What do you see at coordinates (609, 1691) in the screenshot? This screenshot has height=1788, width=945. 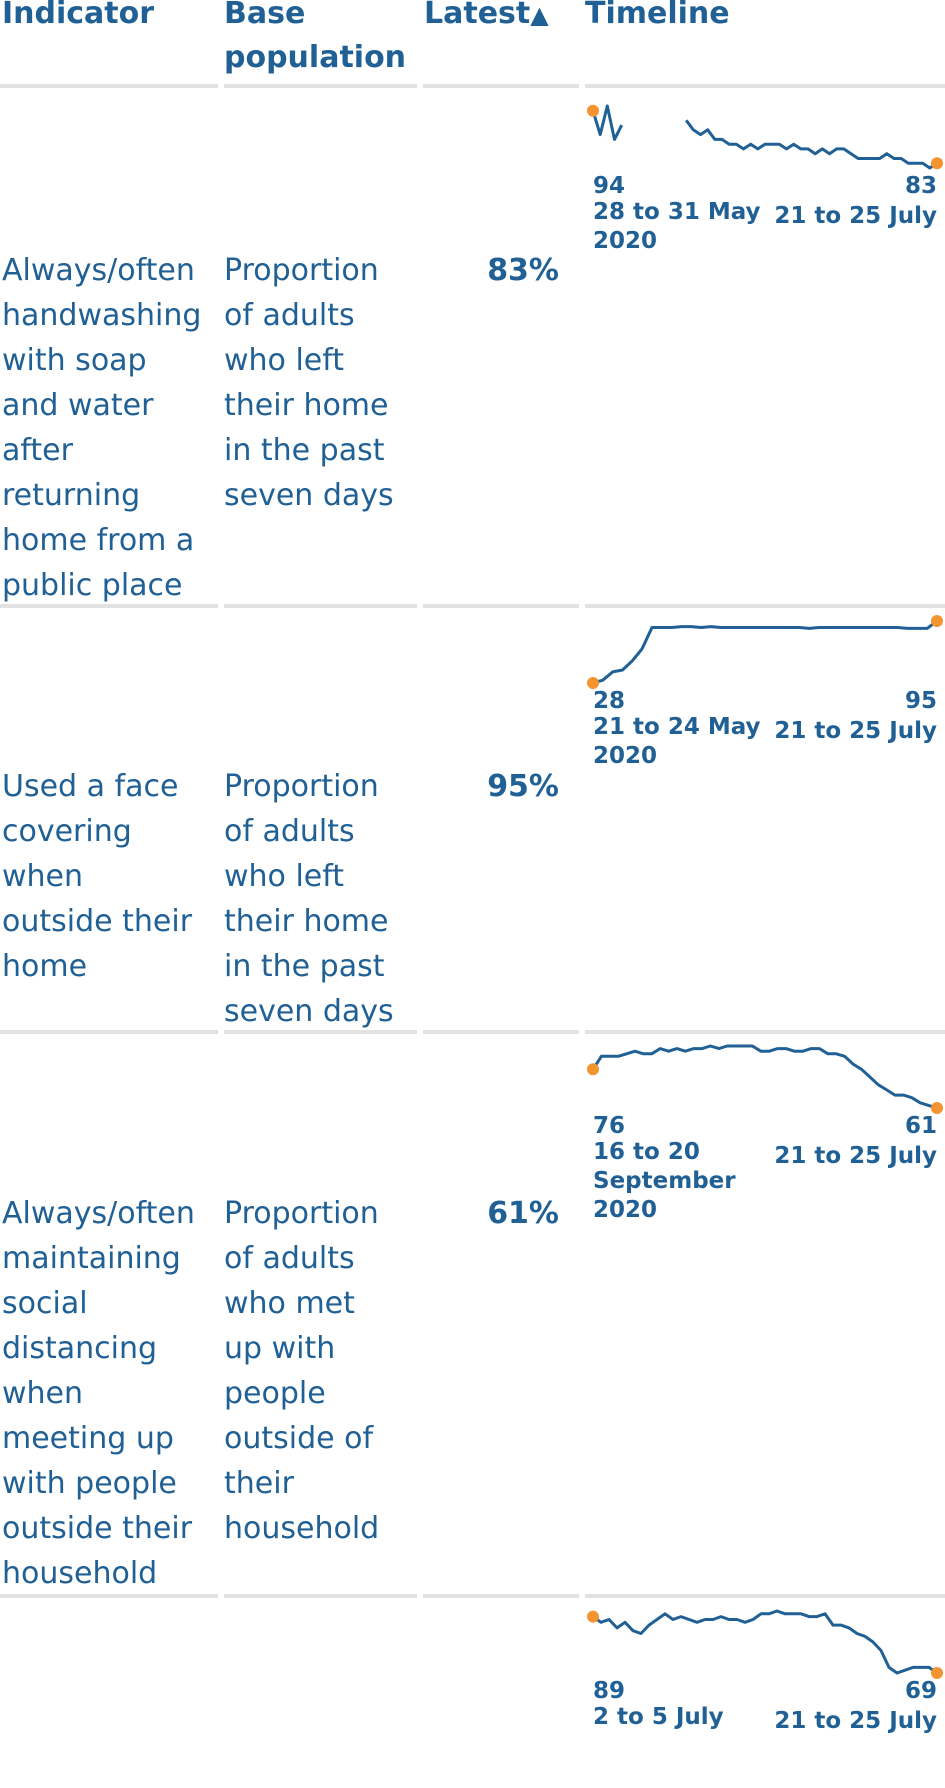 I see `timeline-start-value: 89` at bounding box center [609, 1691].